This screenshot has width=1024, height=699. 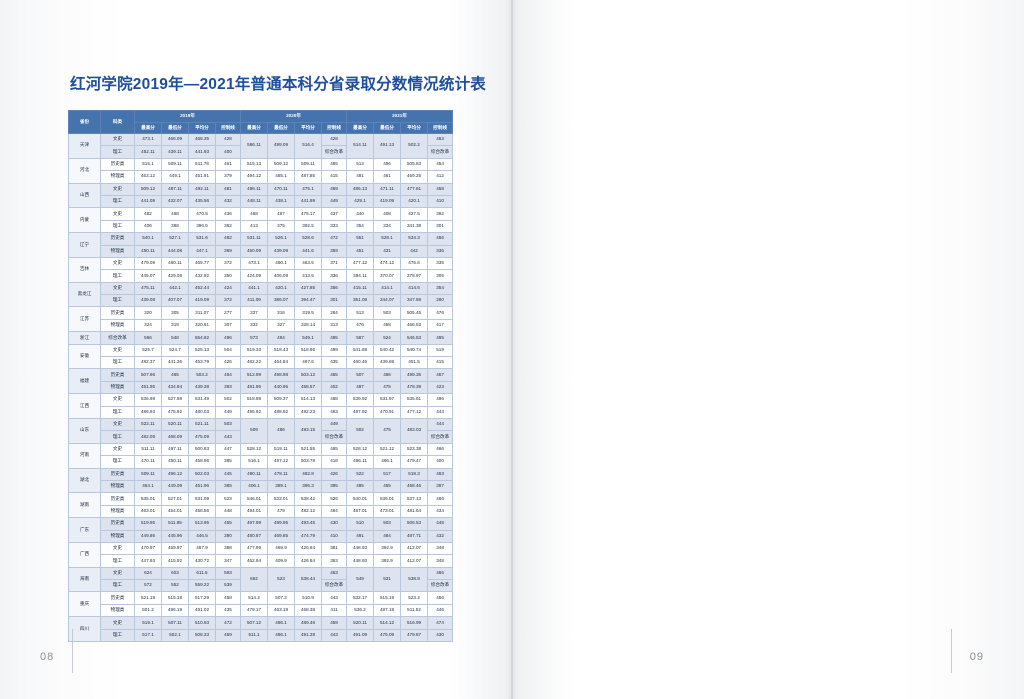 I want to click on cell-2021-lowest: 496, so click(x=387, y=164).